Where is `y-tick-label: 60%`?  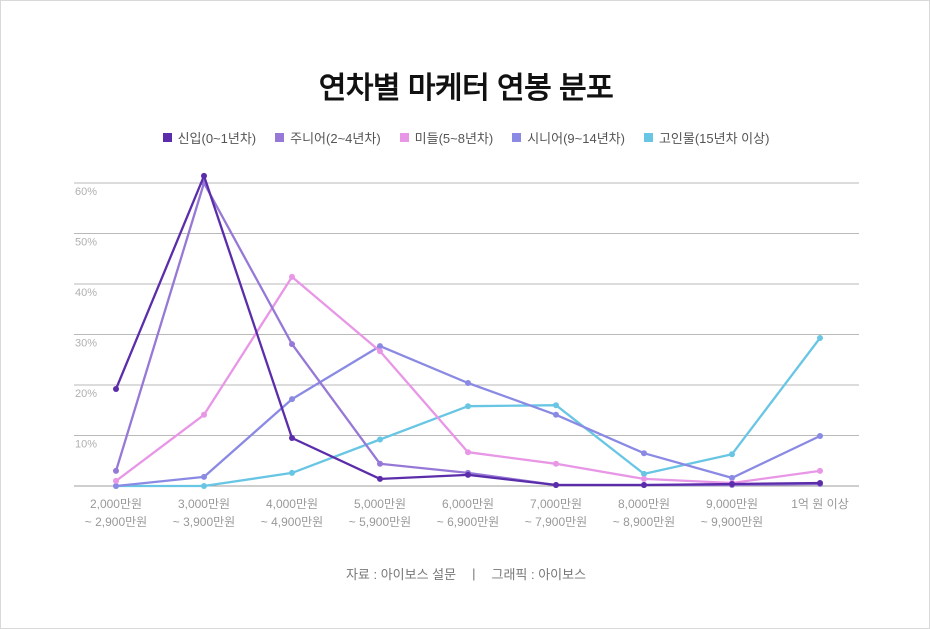
y-tick-label: 60% is located at coordinates (86, 192).